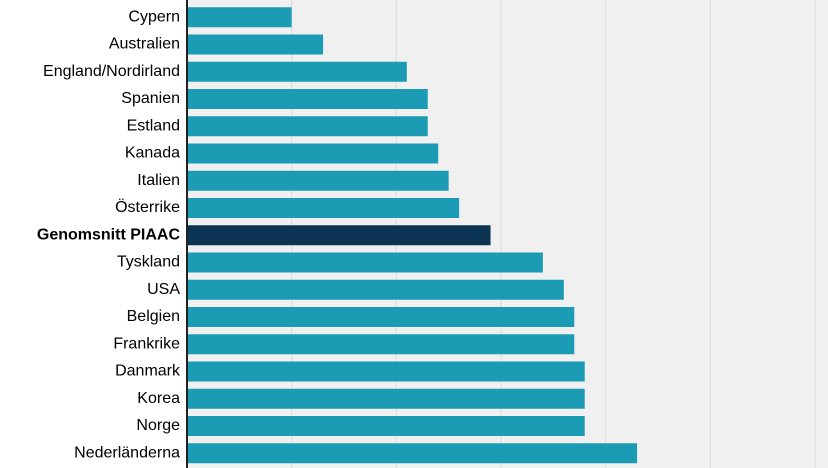 The width and height of the screenshot is (828, 468). I want to click on y-tick-label: Italien, so click(158, 180).